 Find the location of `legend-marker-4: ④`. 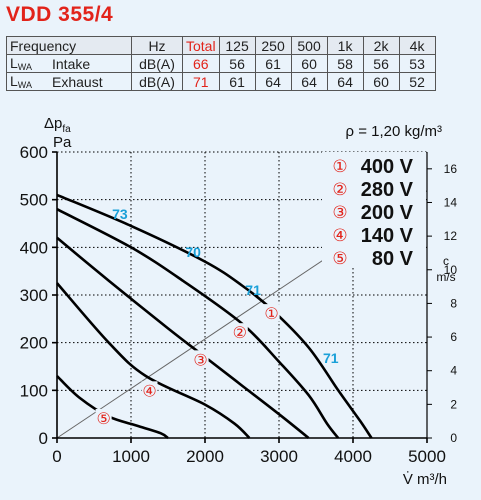

legend-marker-4: ④ is located at coordinates (339, 235).